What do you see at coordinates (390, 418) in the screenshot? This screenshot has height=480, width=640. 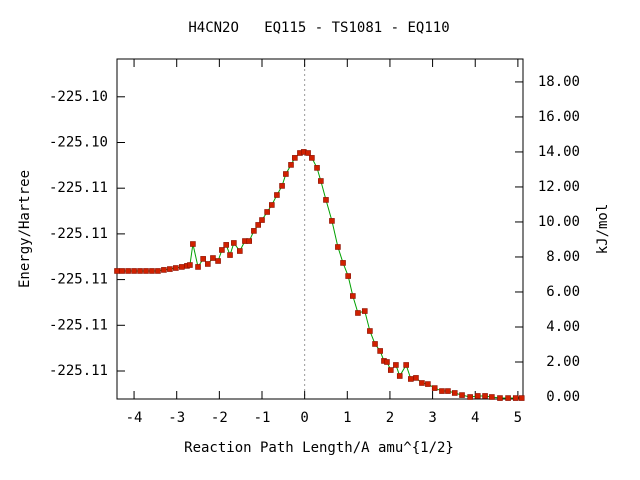 I see `x-tick-label: 2` at bounding box center [390, 418].